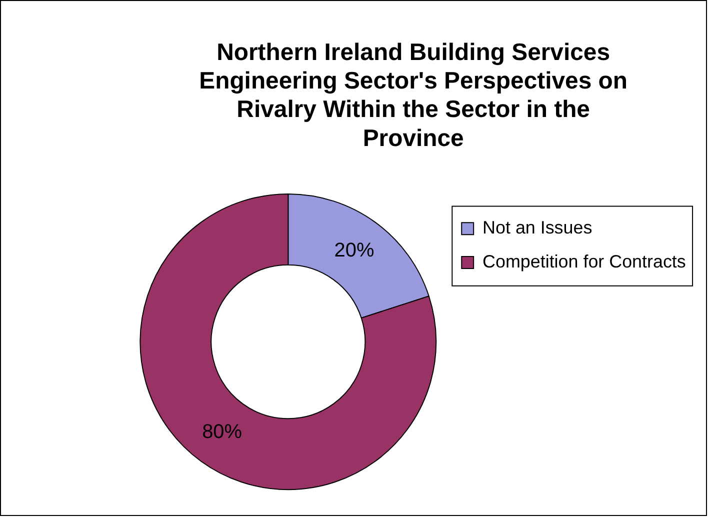 This screenshot has height=518, width=709. I want to click on data-label: 80%, so click(222, 432).